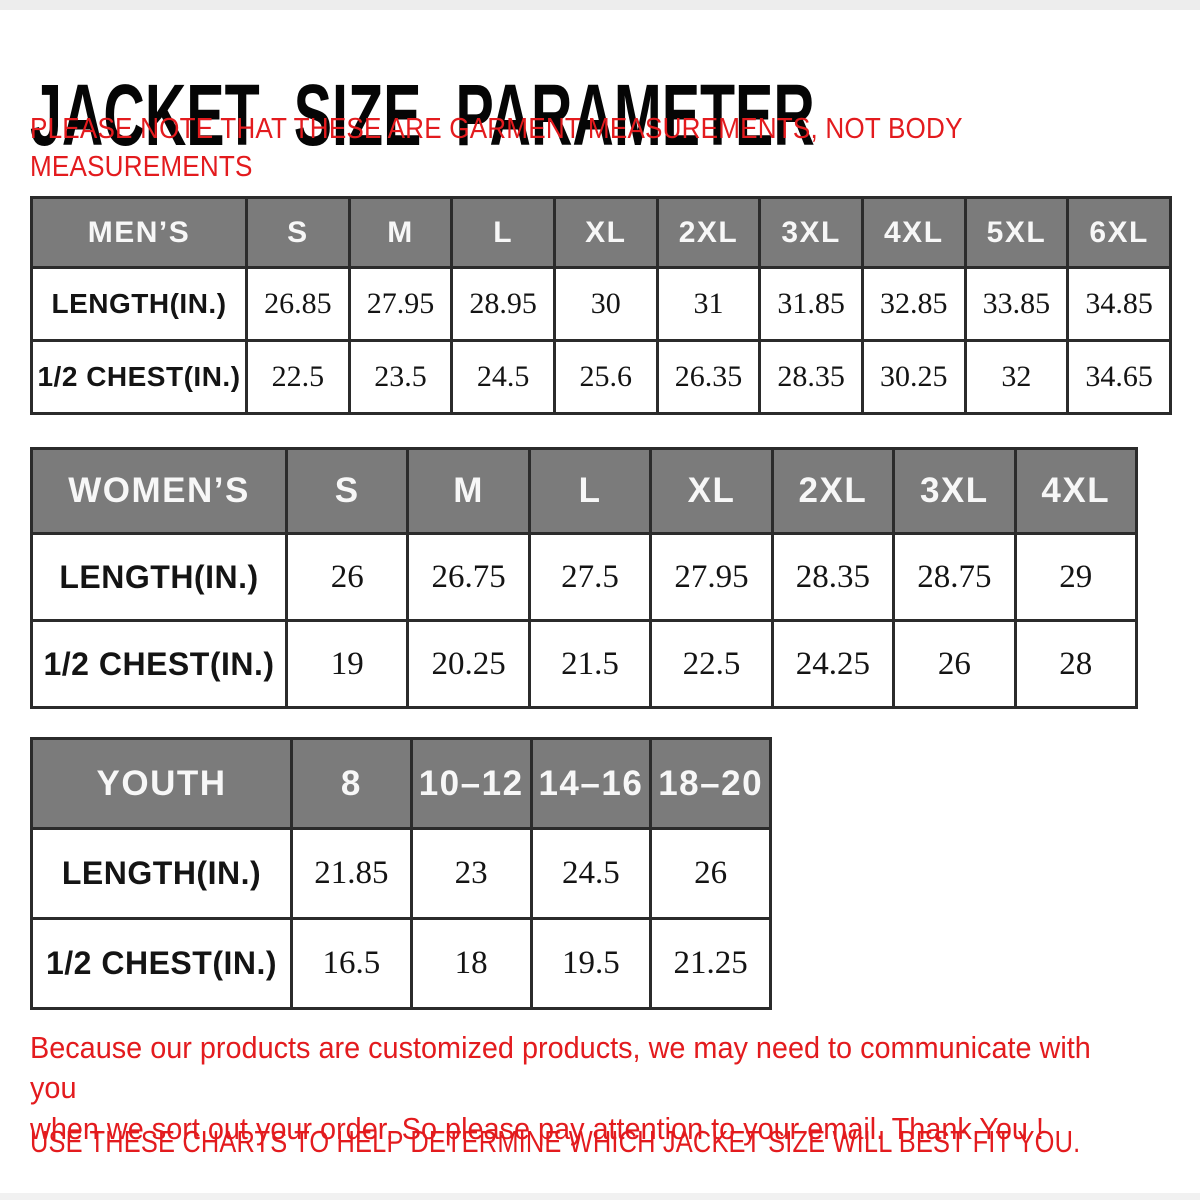  What do you see at coordinates (471, 963) in the screenshot?
I see `value-cell: 18` at bounding box center [471, 963].